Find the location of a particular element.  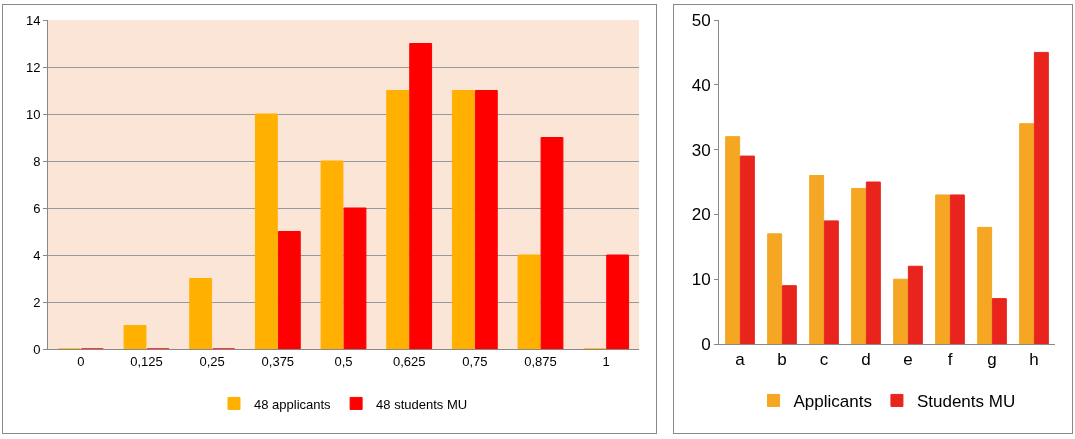

y-tick-label: 40 is located at coordinates (701, 85).